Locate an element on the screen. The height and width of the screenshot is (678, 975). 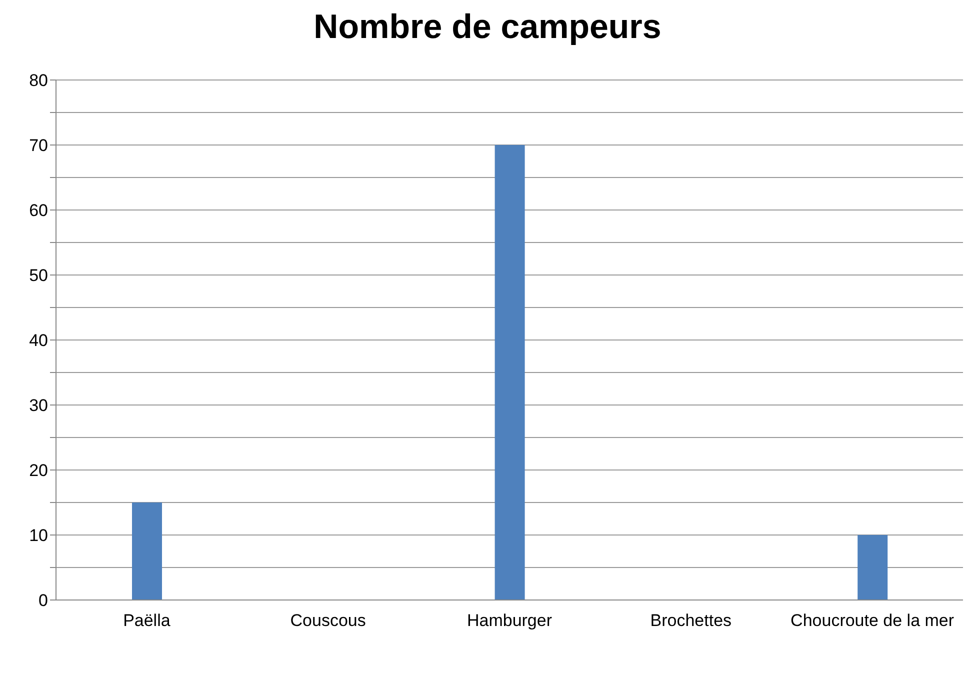
y-tick-label: 80 is located at coordinates (38, 80).